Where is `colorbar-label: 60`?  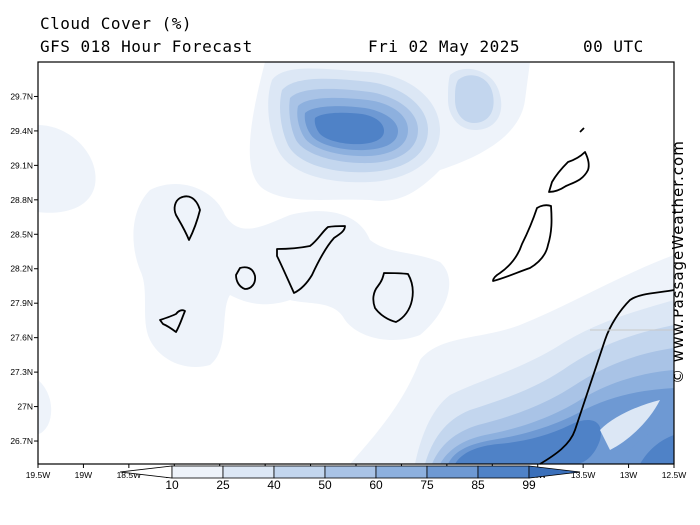
colorbar-label: 60 is located at coordinates (376, 485).